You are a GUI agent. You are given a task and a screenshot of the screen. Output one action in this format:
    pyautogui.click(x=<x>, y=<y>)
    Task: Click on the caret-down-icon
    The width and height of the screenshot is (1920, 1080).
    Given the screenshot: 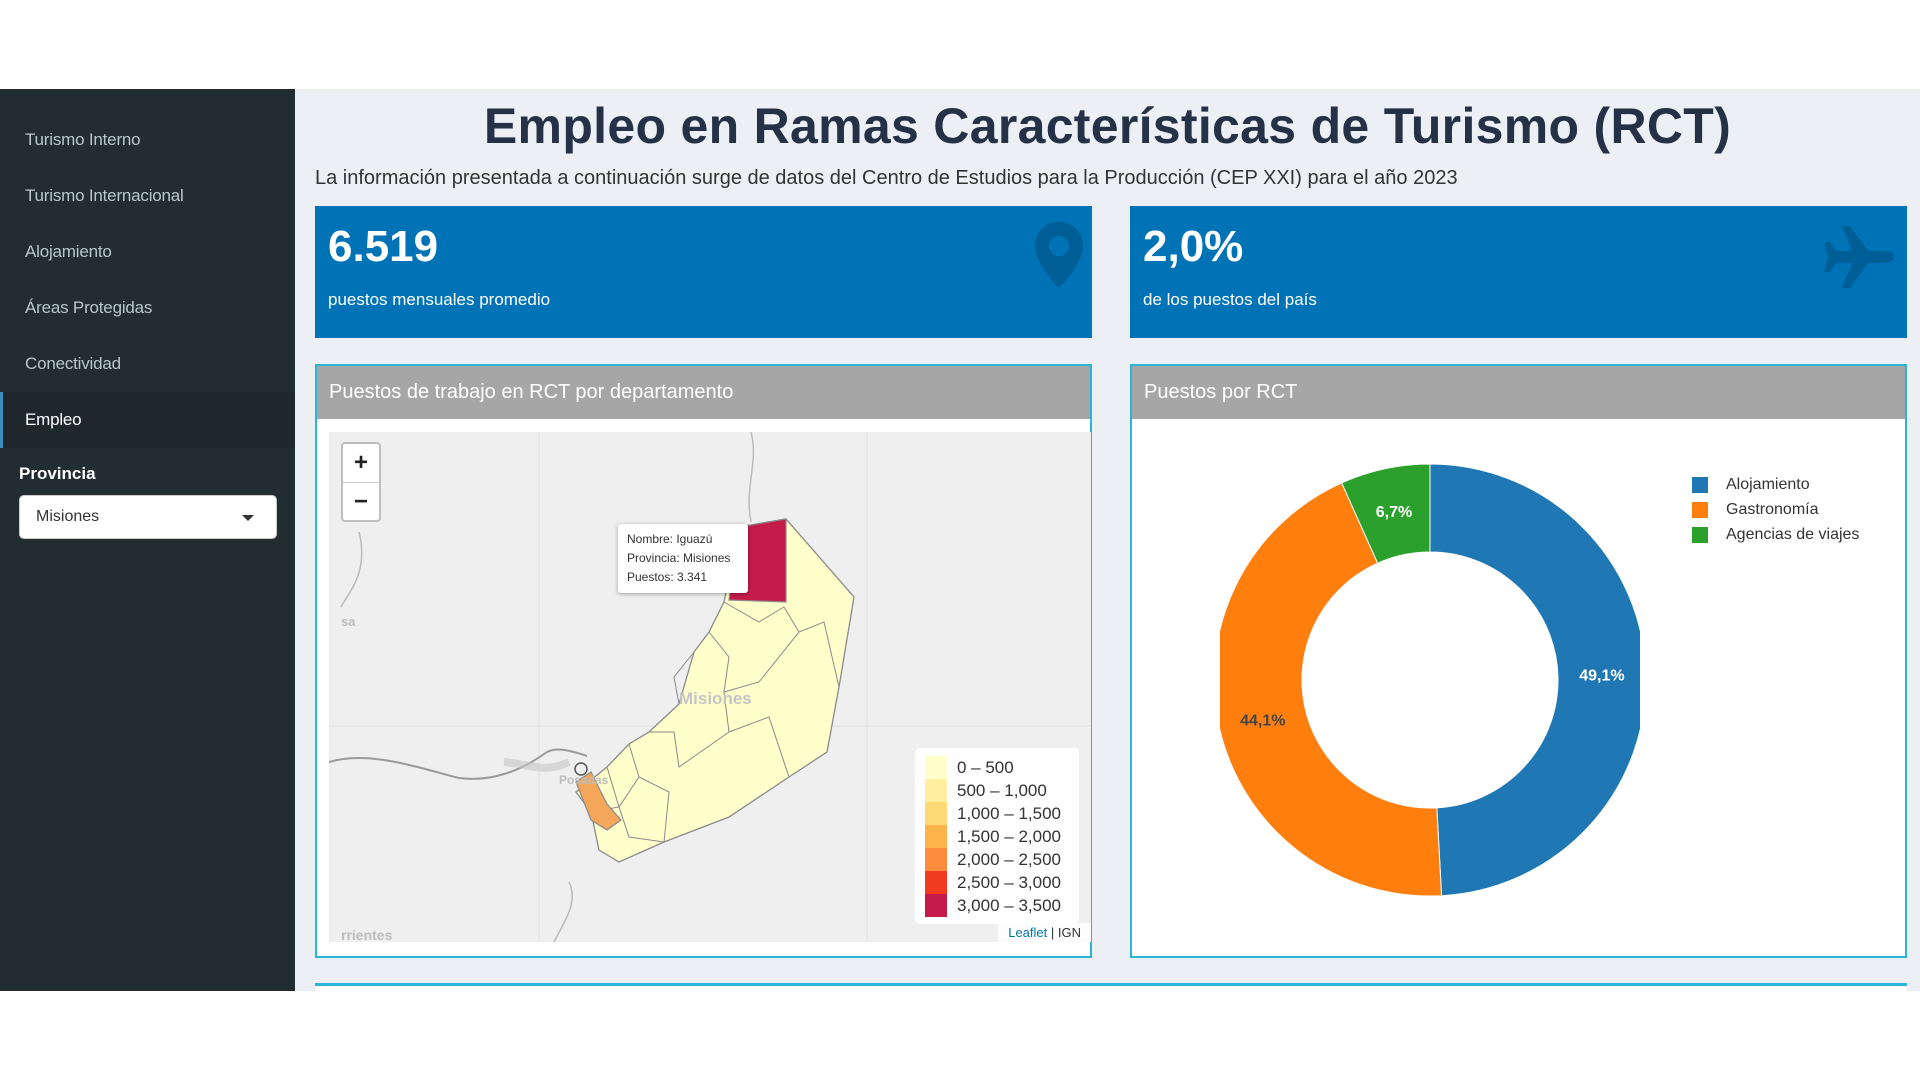 What is the action you would take?
    pyautogui.click(x=248, y=518)
    